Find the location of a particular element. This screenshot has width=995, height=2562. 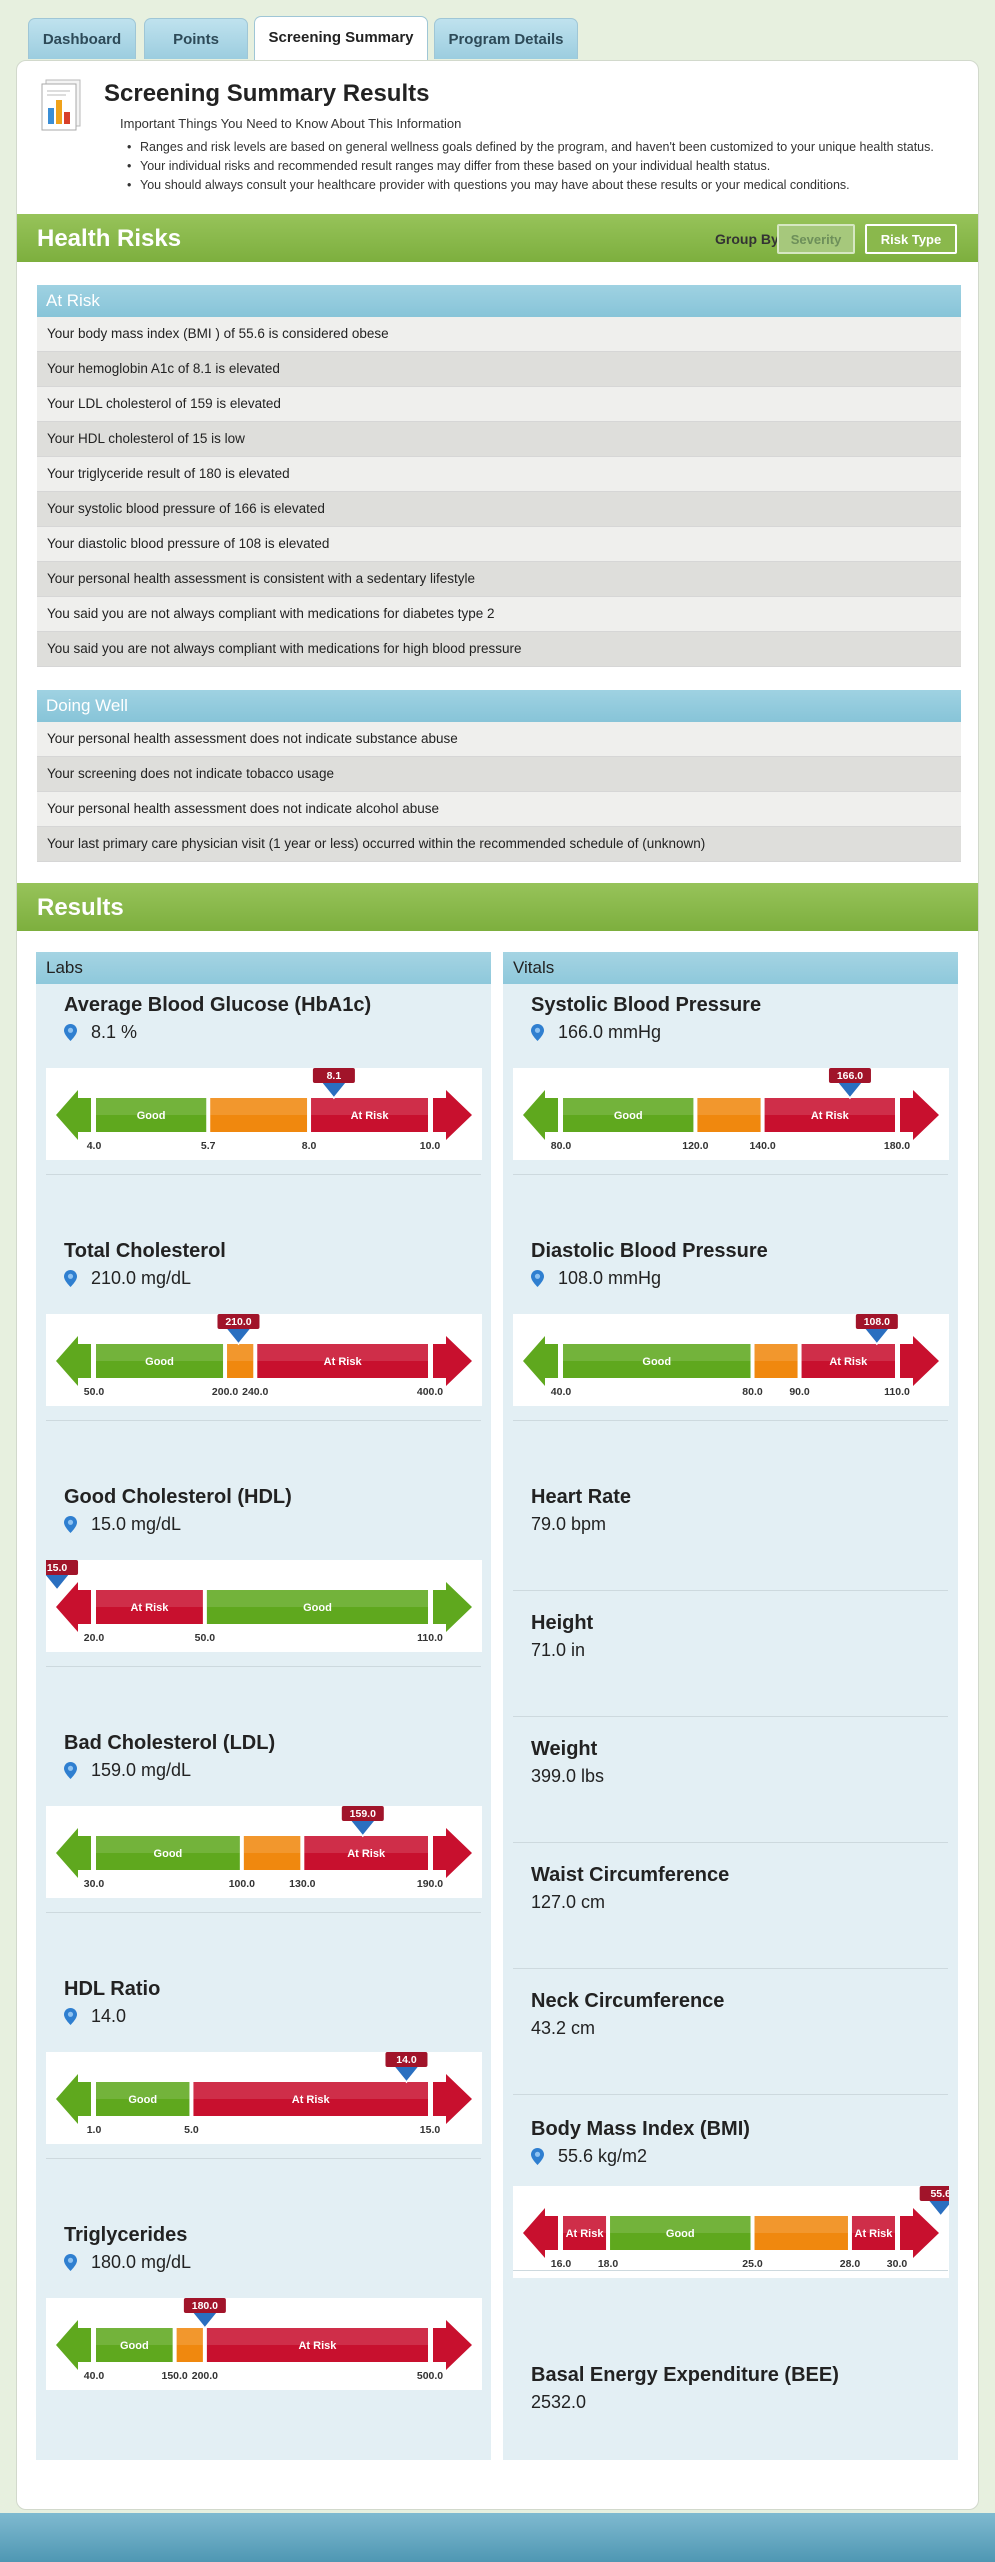

gauge-tick-label: 80.0 is located at coordinates (561, 1146).